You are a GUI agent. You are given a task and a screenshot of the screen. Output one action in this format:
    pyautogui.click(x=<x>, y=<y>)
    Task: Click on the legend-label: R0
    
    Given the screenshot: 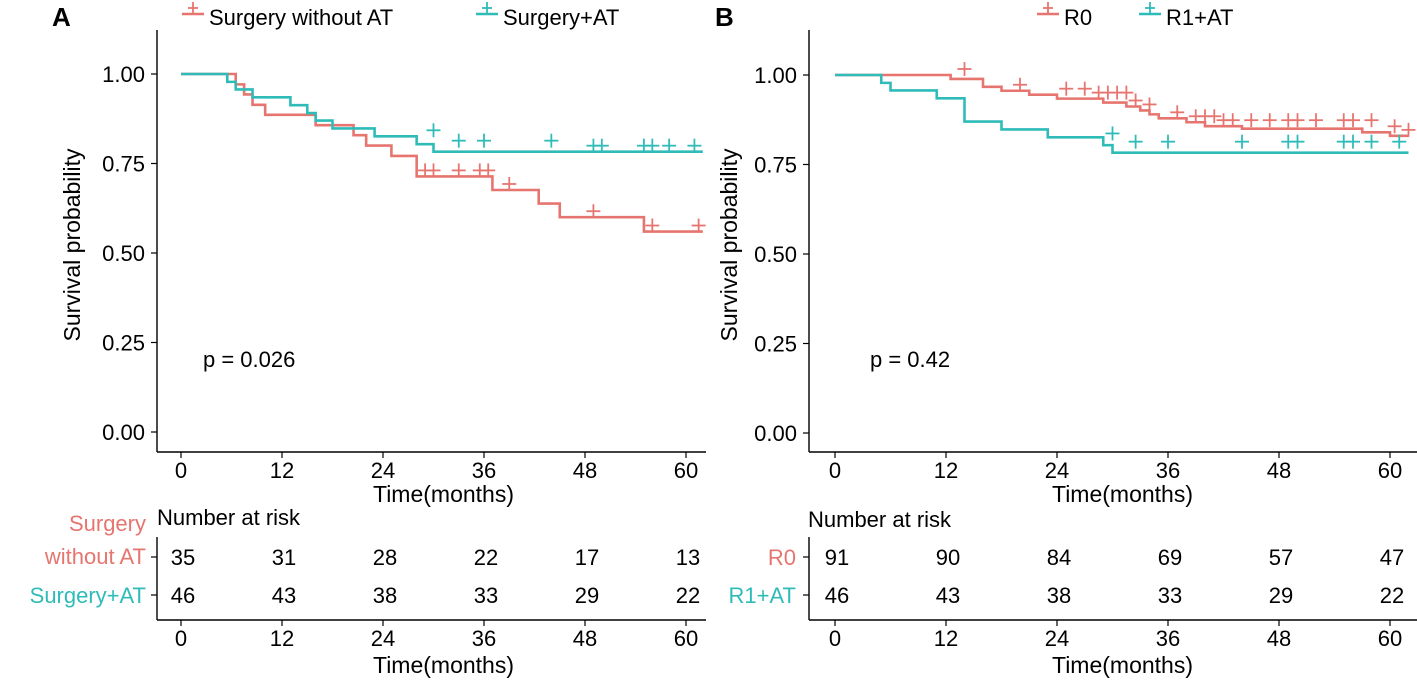 What is the action you would take?
    pyautogui.click(x=1078, y=17)
    